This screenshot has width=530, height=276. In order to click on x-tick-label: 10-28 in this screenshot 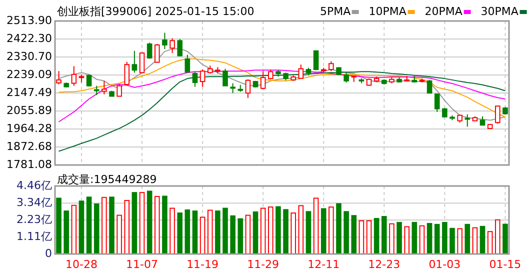, I will do `click(82, 264)`.